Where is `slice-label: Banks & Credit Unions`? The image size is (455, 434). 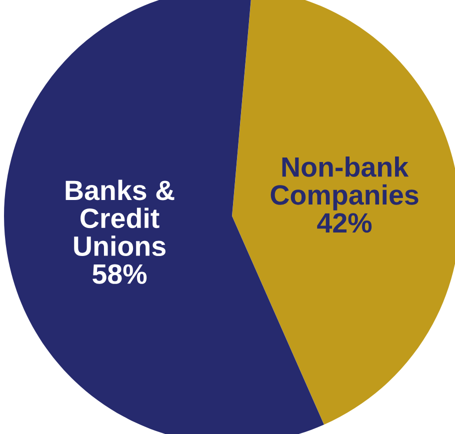 slice-label: Banks & Credit Unions is located at coordinates (120, 218).